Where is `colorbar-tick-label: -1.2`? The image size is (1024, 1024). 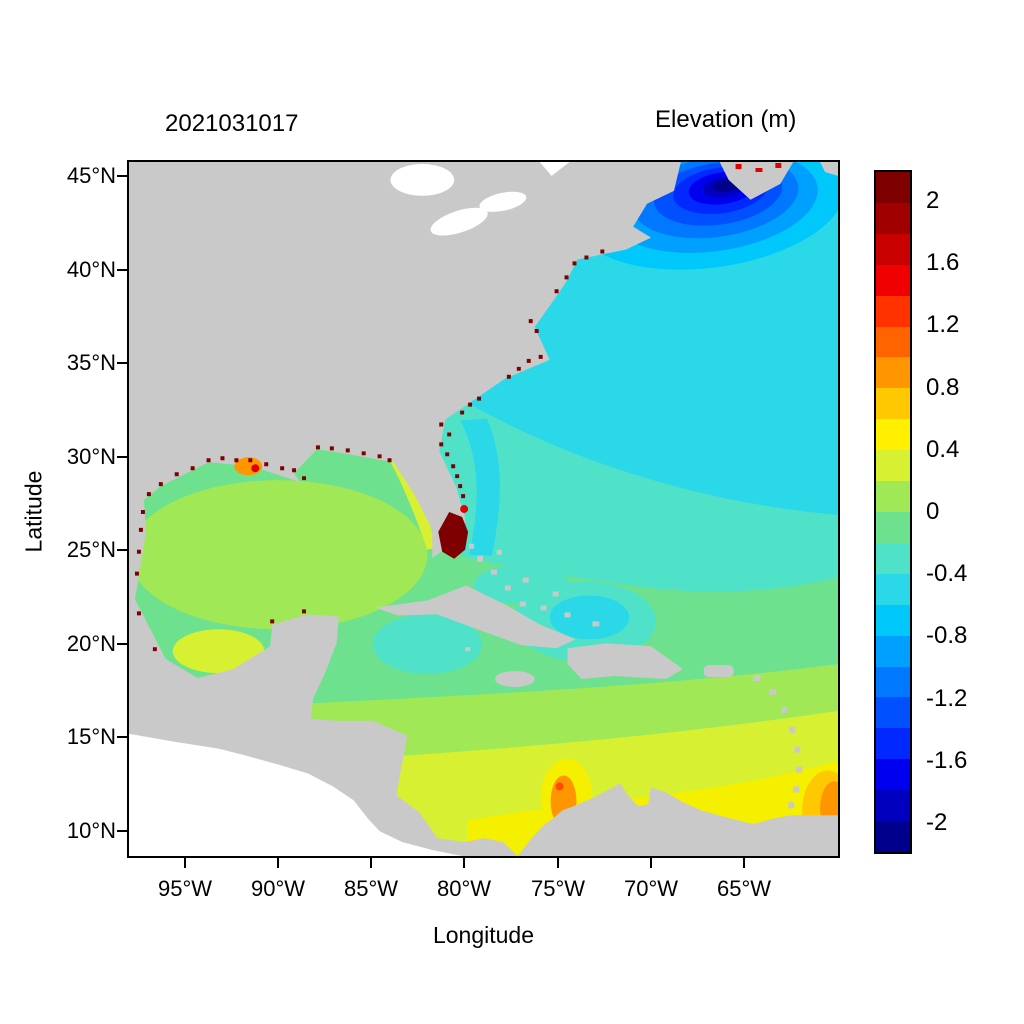 colorbar-tick-label: -1.2 is located at coordinates (947, 698).